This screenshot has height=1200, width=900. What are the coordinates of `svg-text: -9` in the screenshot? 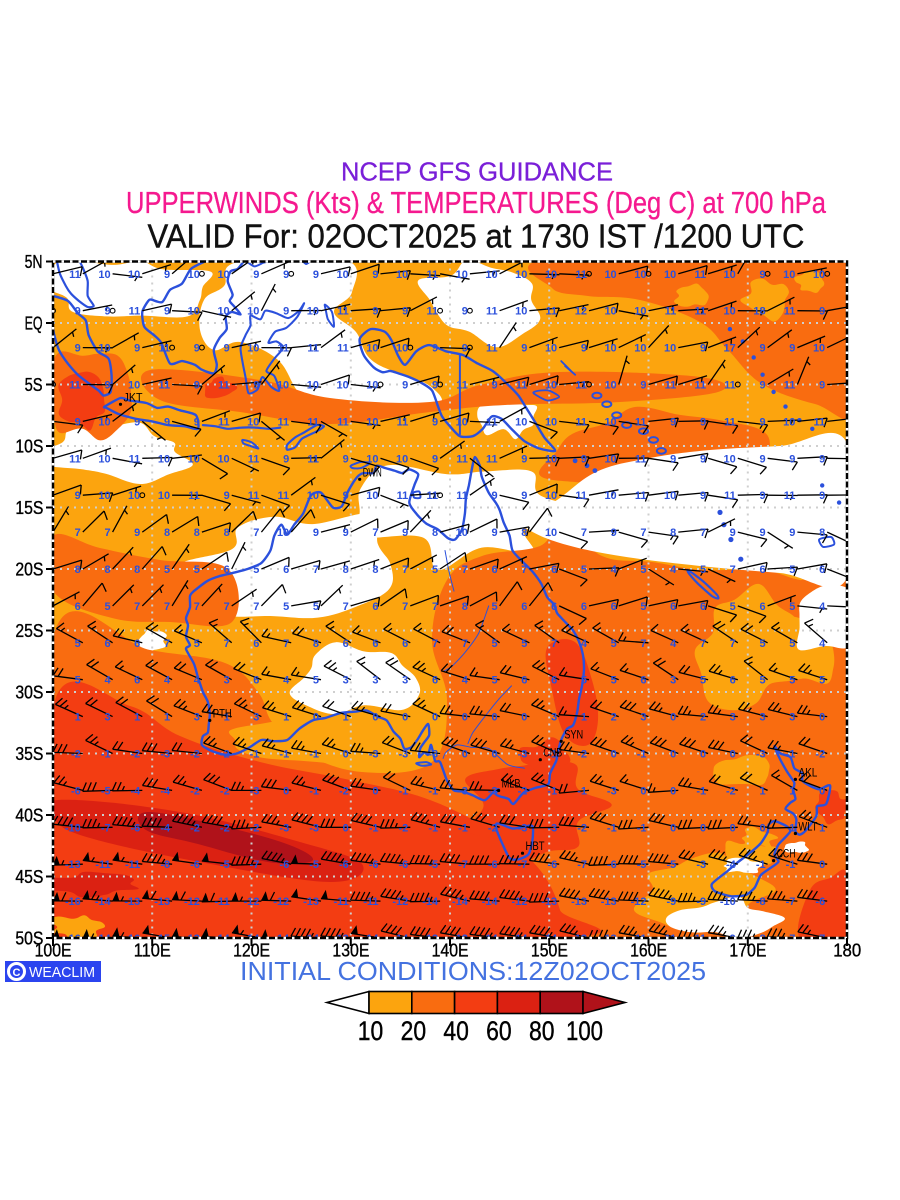 It's located at (731, 939).